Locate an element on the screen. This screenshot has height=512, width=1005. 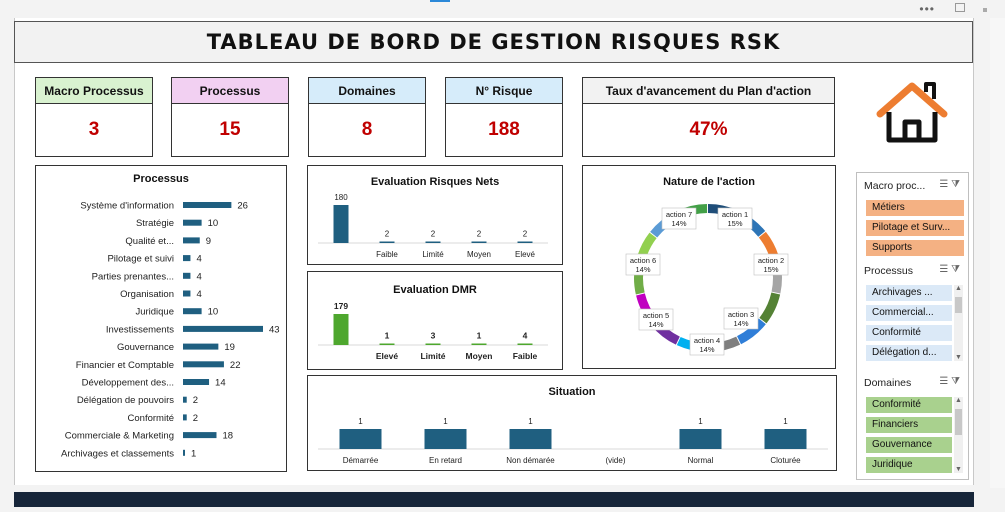
data-label: 26 is located at coordinates (242, 206).